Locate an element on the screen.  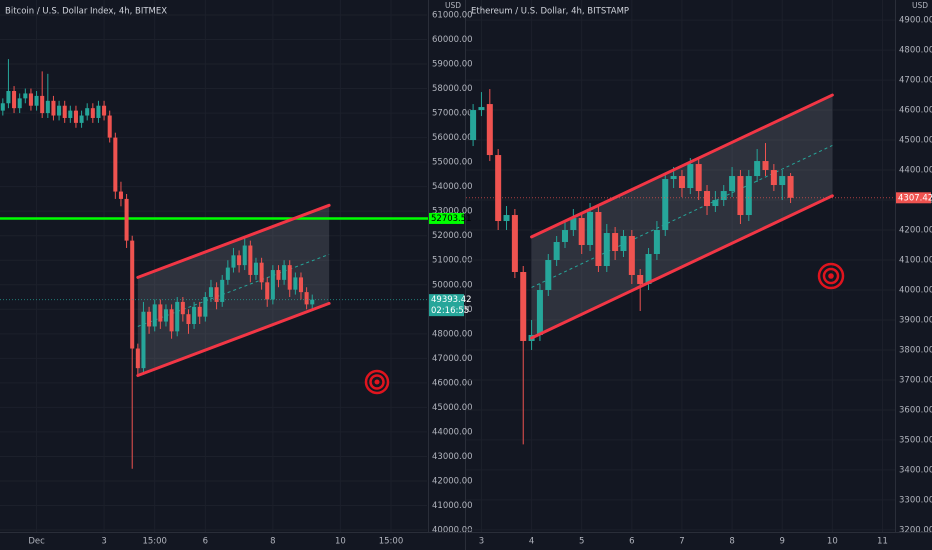
hline-price-box is located at coordinates (446, 218).